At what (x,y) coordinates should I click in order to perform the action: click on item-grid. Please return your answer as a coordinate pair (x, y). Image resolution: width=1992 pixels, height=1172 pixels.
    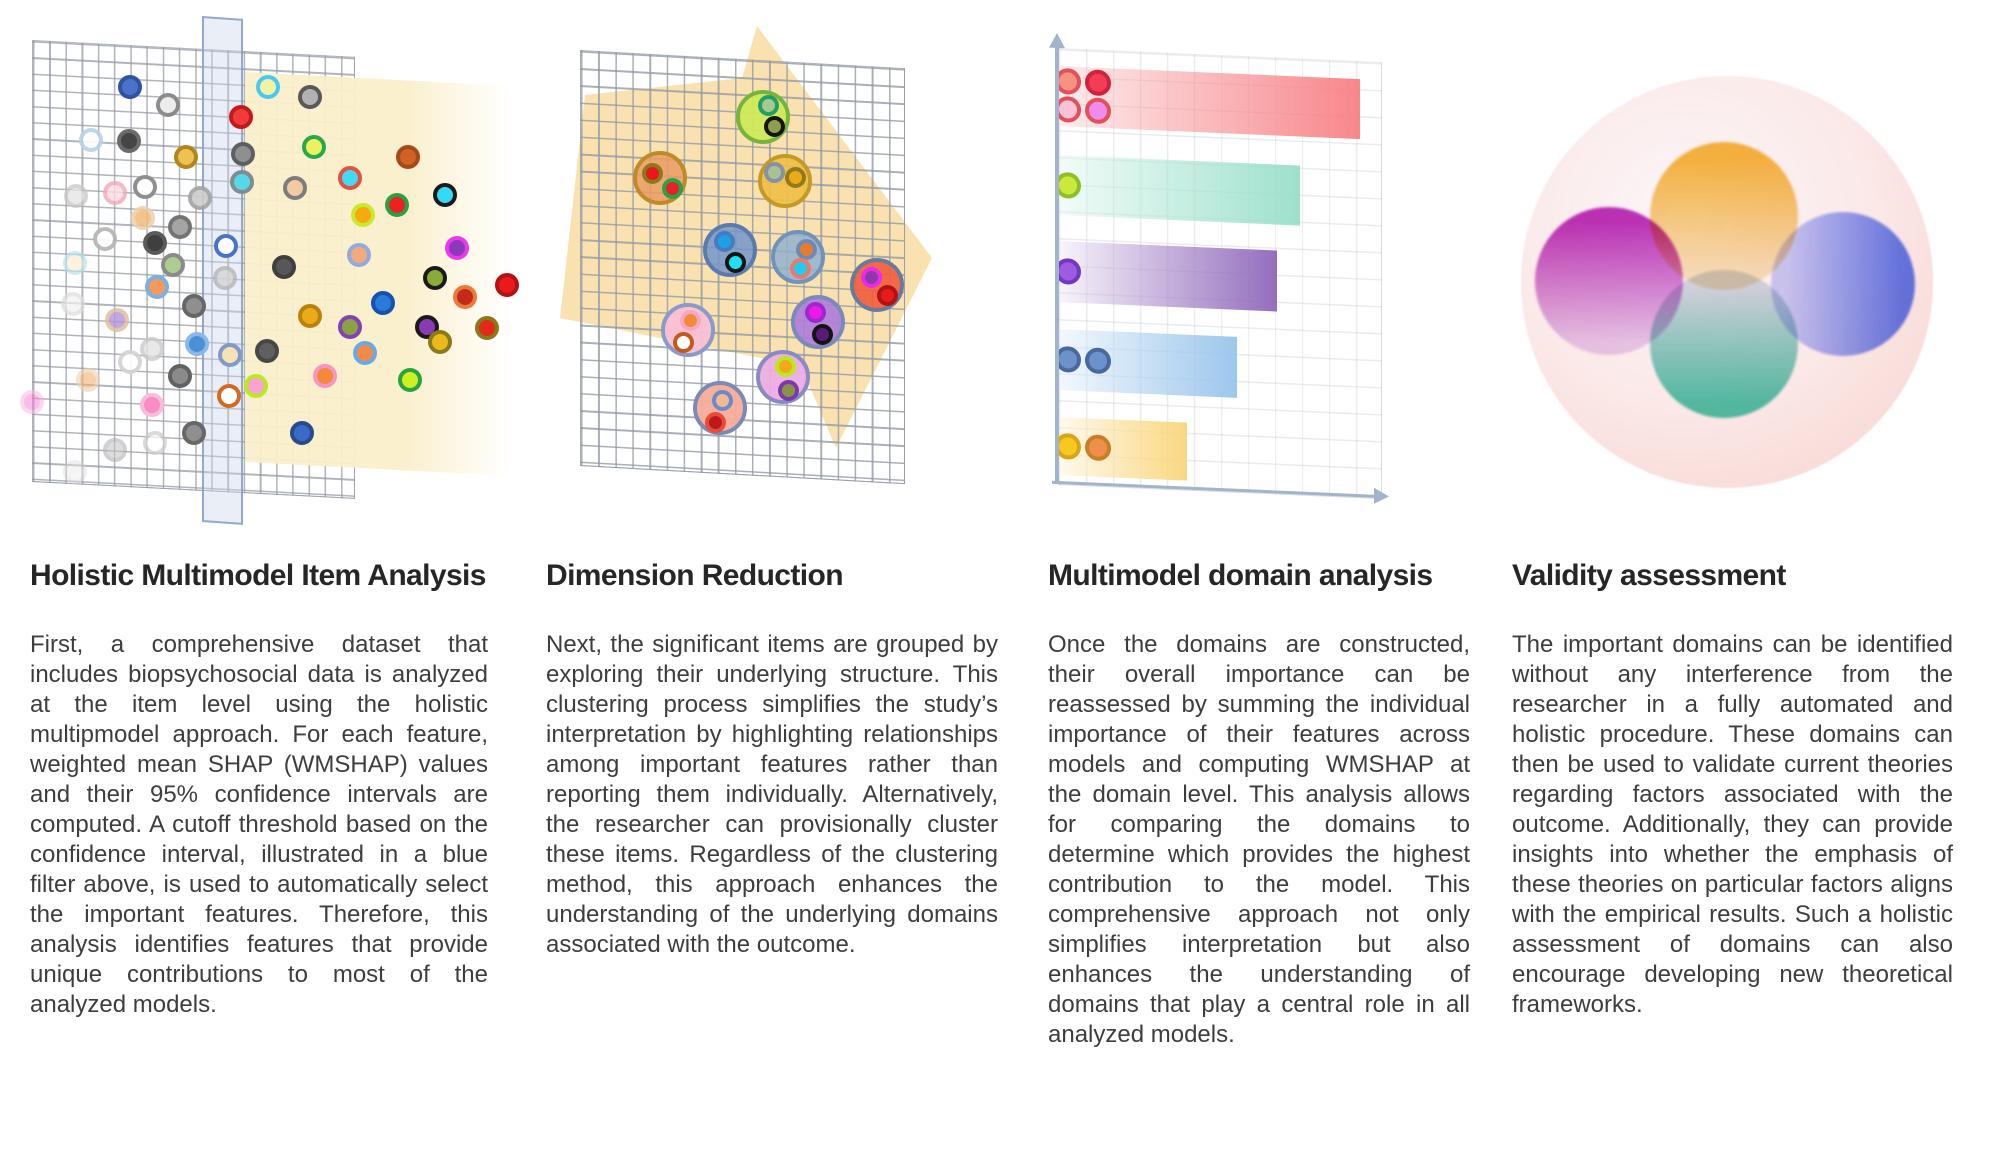
    Looking at the image, I should click on (193, 269).